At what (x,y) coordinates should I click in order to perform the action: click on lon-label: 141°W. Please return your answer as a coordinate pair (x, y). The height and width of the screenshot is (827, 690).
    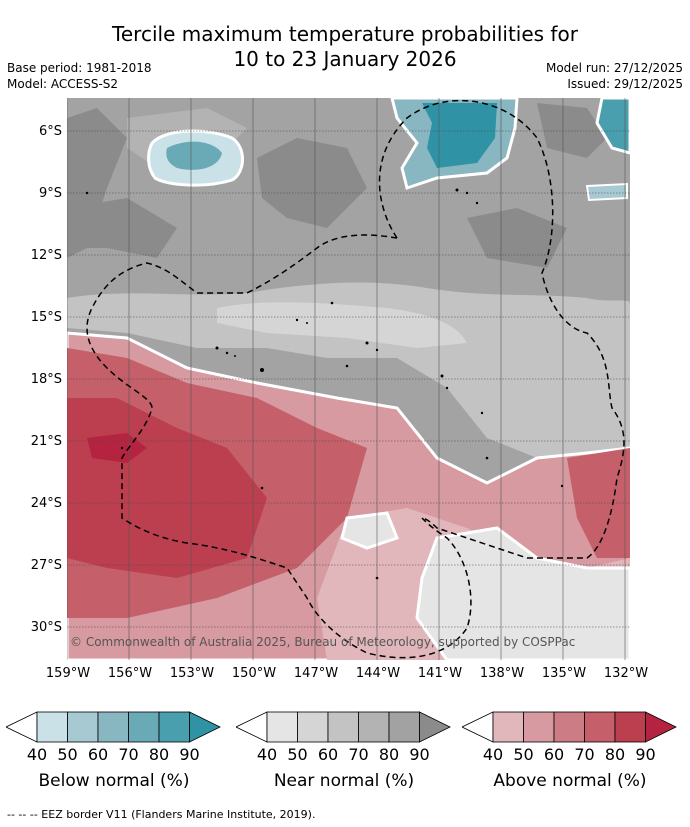
    Looking at the image, I should click on (440, 673).